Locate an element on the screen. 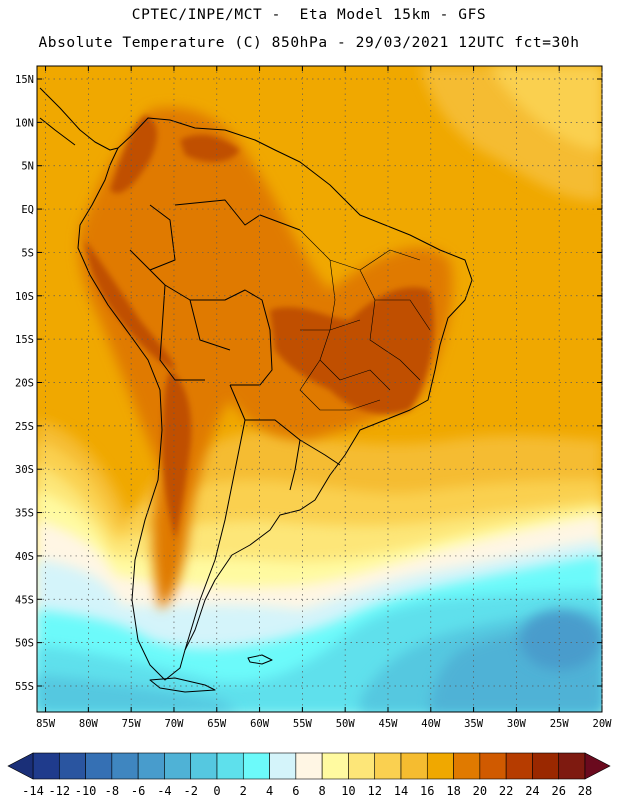 This screenshot has height=800, width=618. lat-label: 15S is located at coordinates (24, 340).